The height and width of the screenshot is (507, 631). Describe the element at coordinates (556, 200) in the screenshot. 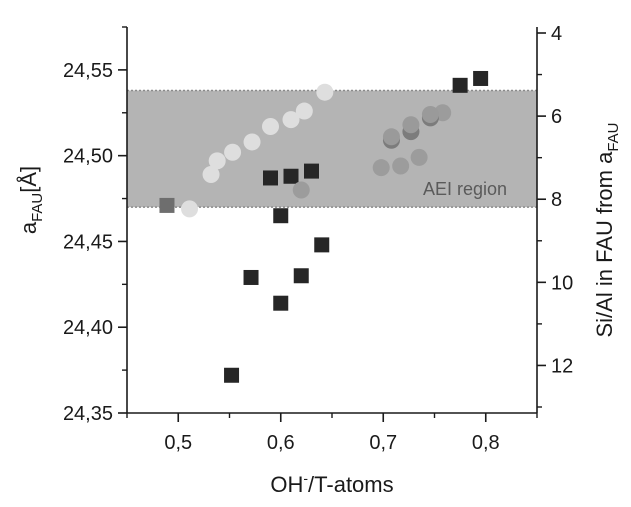

I see `y2-tick-label: 8` at that location.